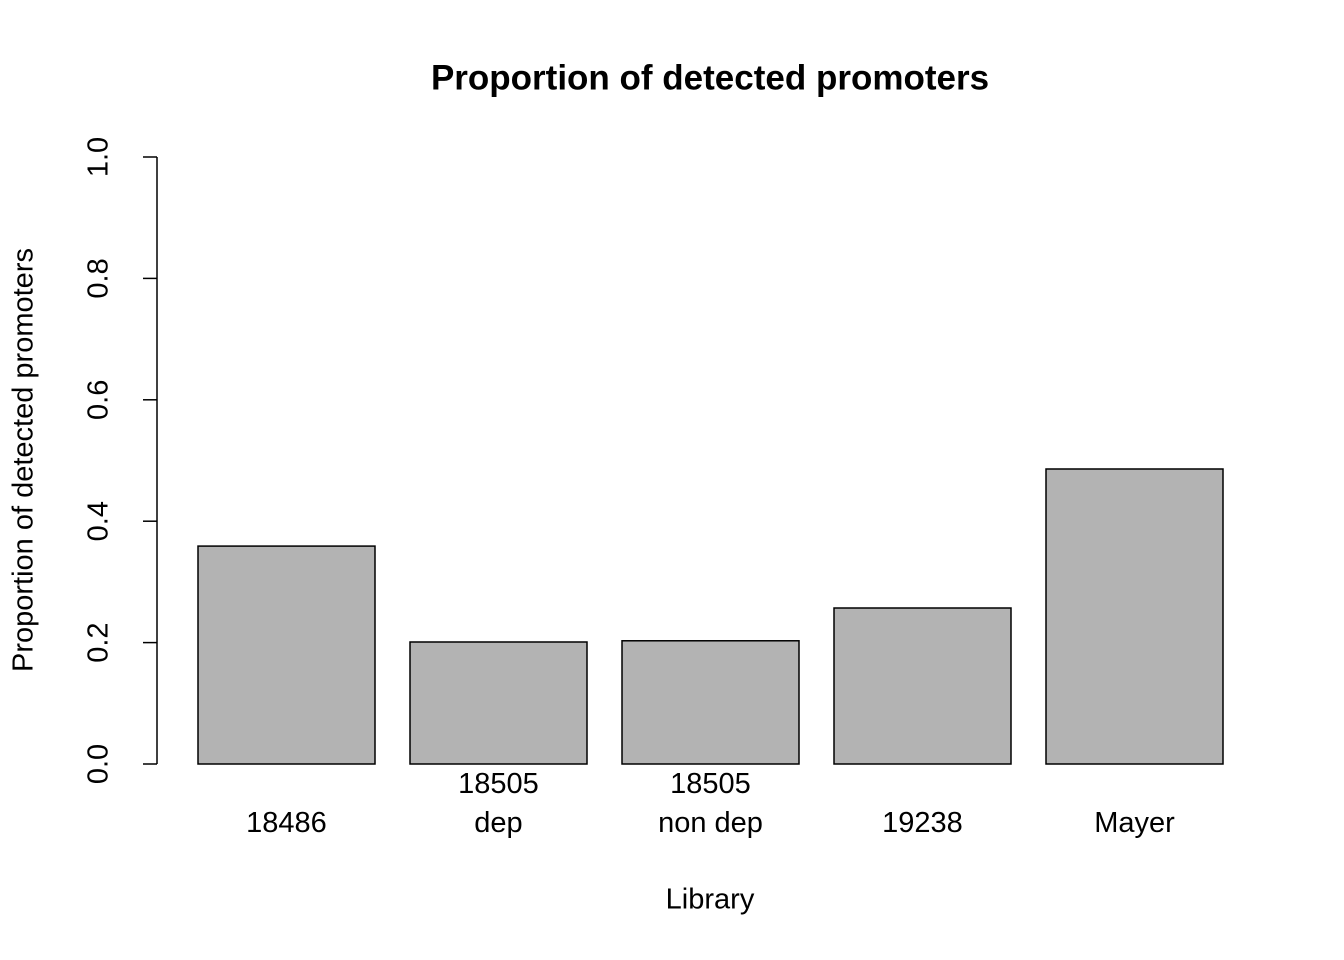  Describe the element at coordinates (1134, 823) in the screenshot. I see `x-tick-label: Mayer` at that location.